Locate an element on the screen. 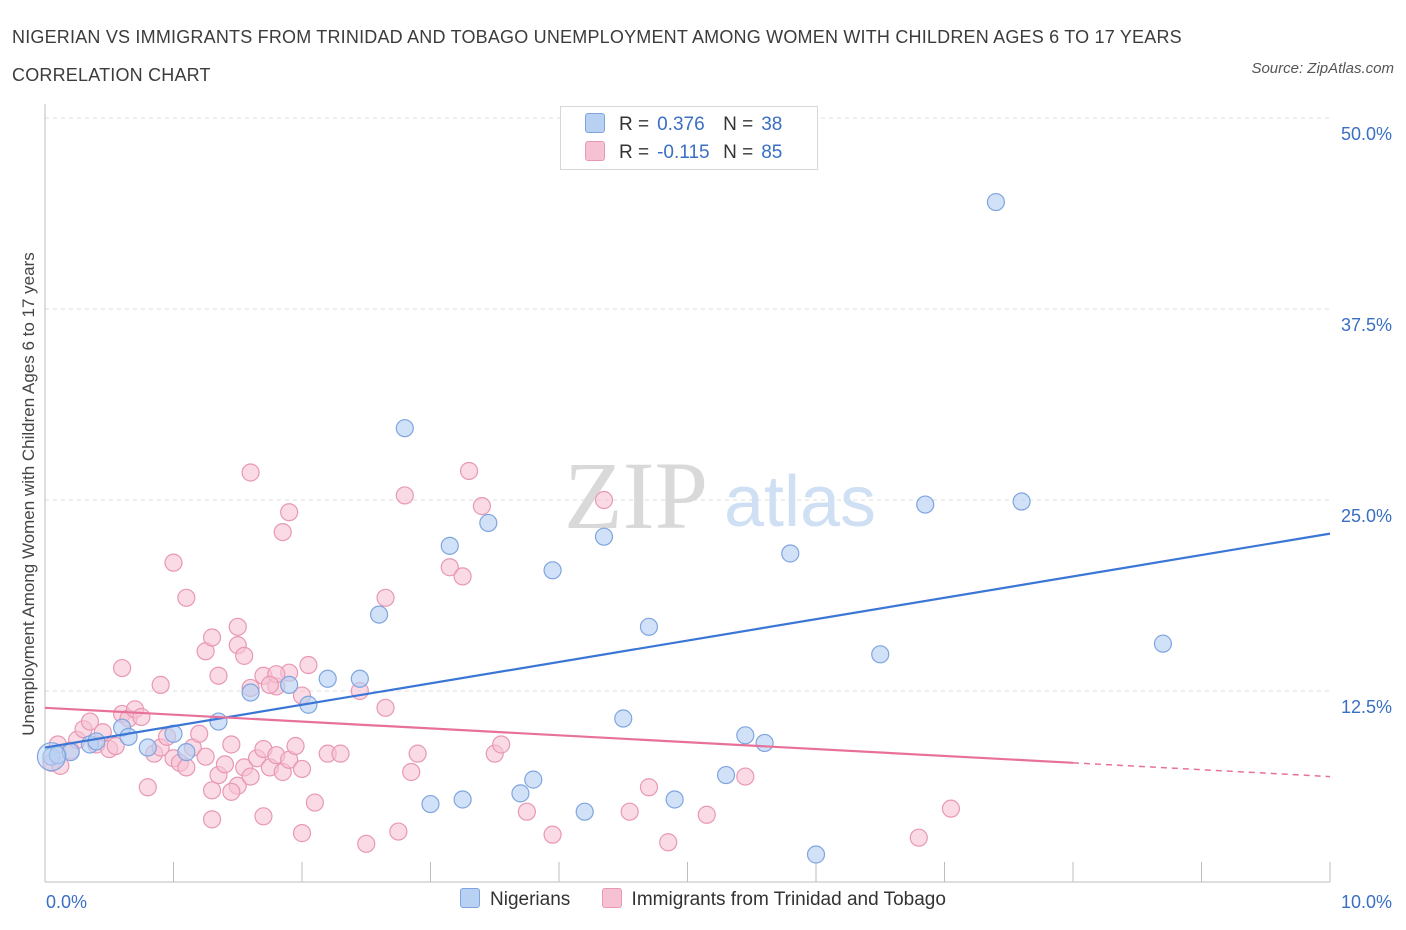 This screenshot has width=1406, height=930. legend-row-trinidad: R = -0.115 N = 85 is located at coordinates (683, 152).